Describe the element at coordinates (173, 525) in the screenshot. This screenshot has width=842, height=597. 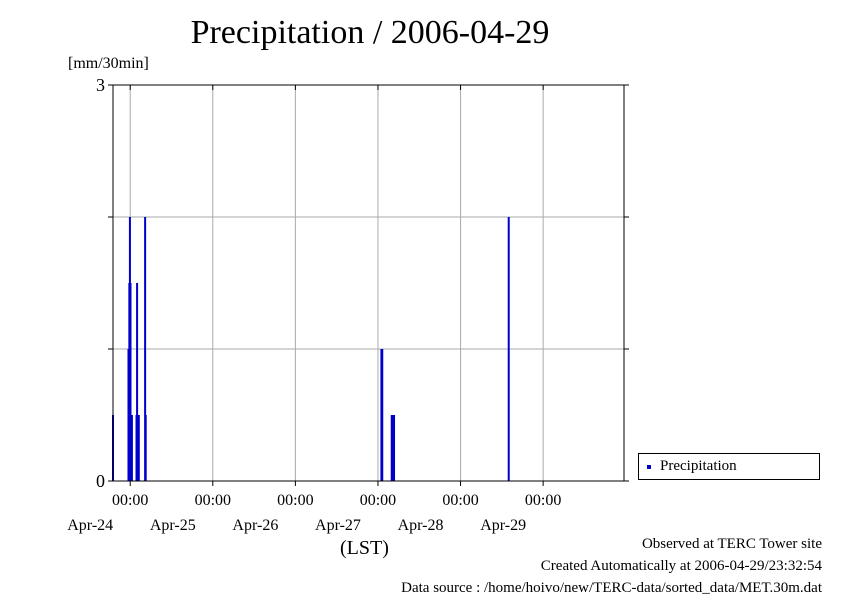
I see `x-tick-date-label: Apr-25` at that location.